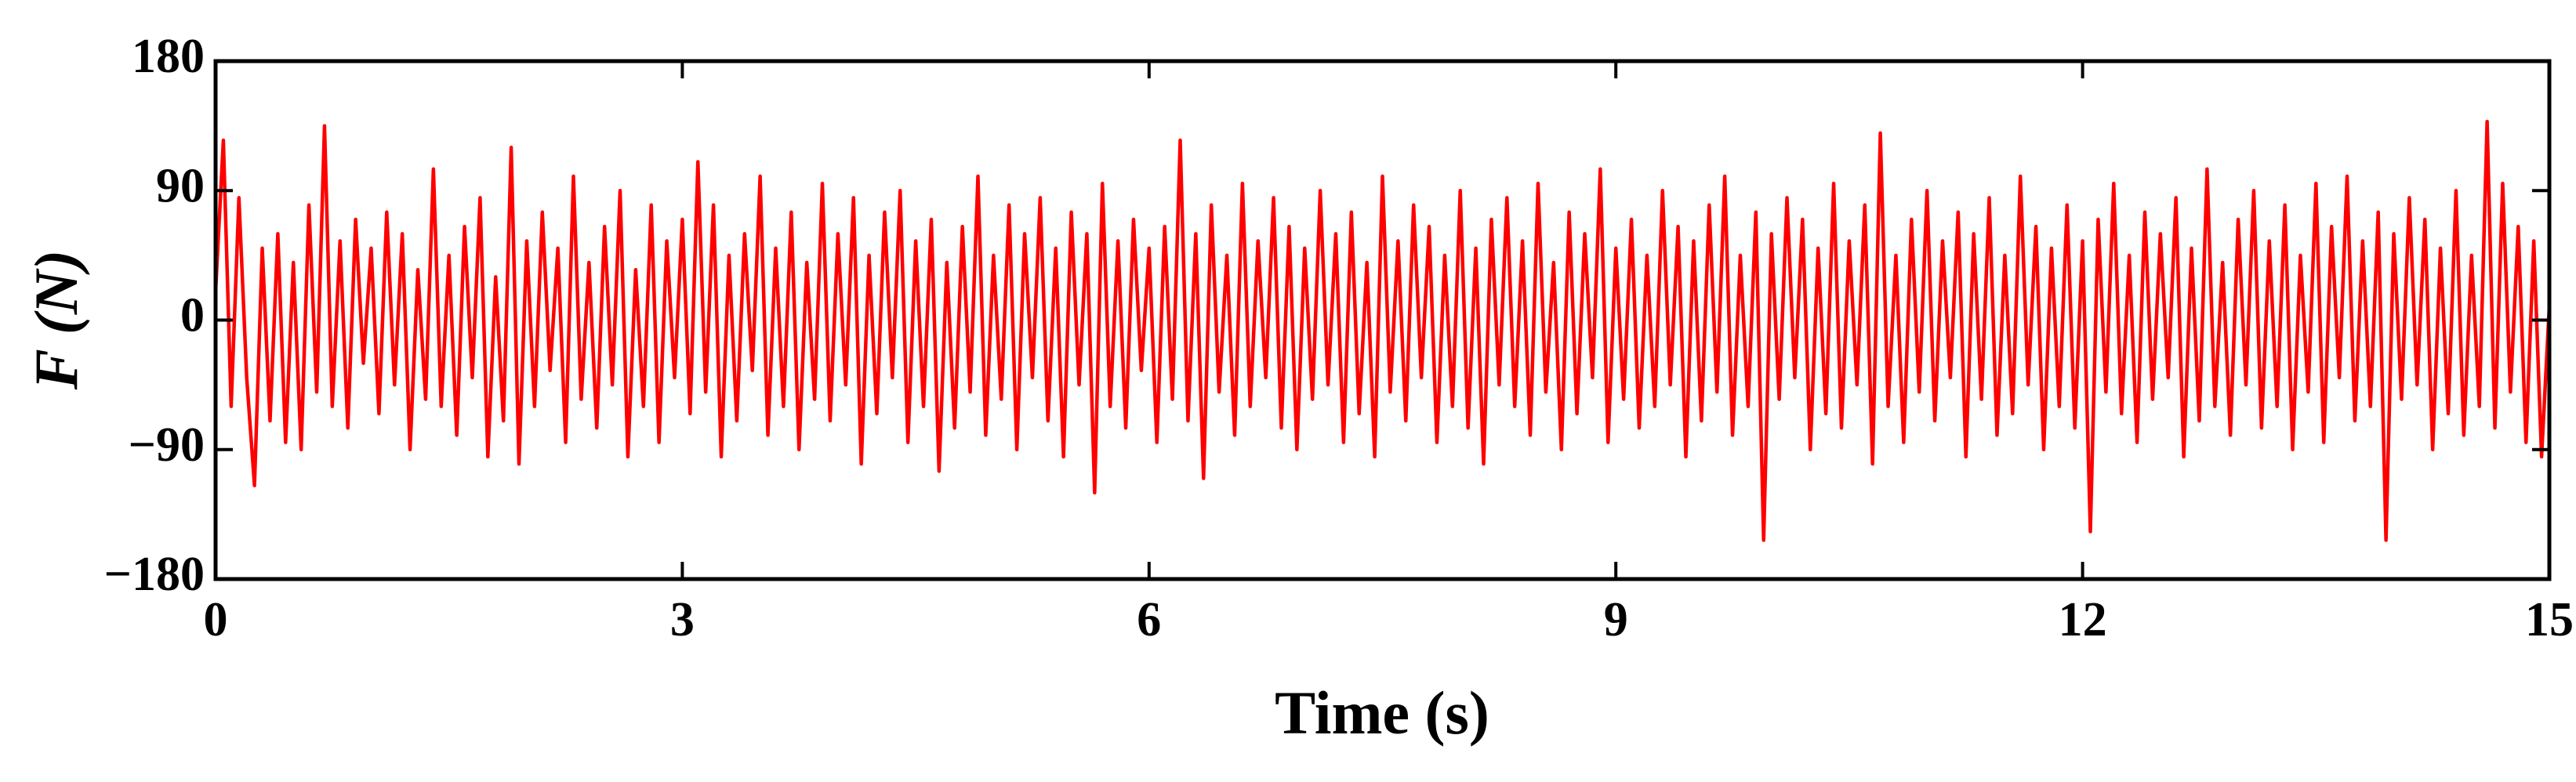 This screenshot has height=782, width=2576. What do you see at coordinates (168, 56) in the screenshot?
I see `y-tick-label: 180` at bounding box center [168, 56].